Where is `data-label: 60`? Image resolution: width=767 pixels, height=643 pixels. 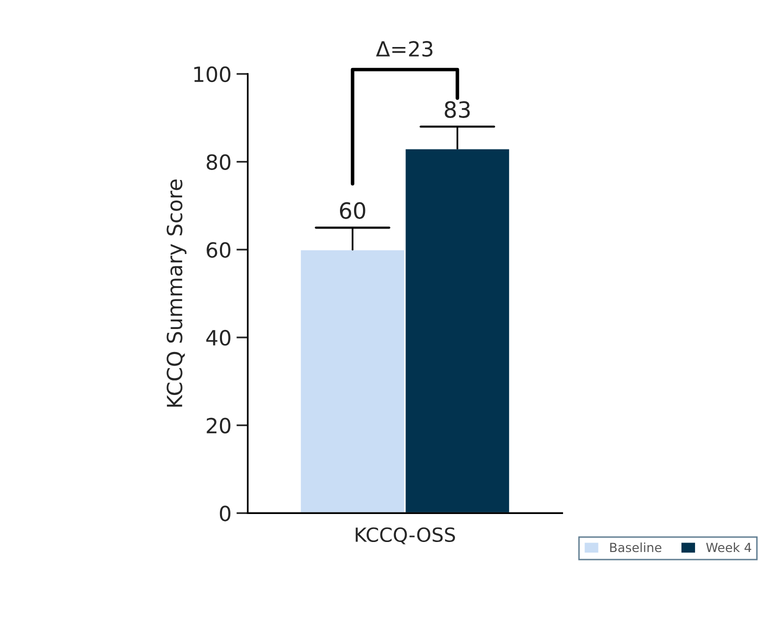
data-label: 60 is located at coordinates (353, 210).